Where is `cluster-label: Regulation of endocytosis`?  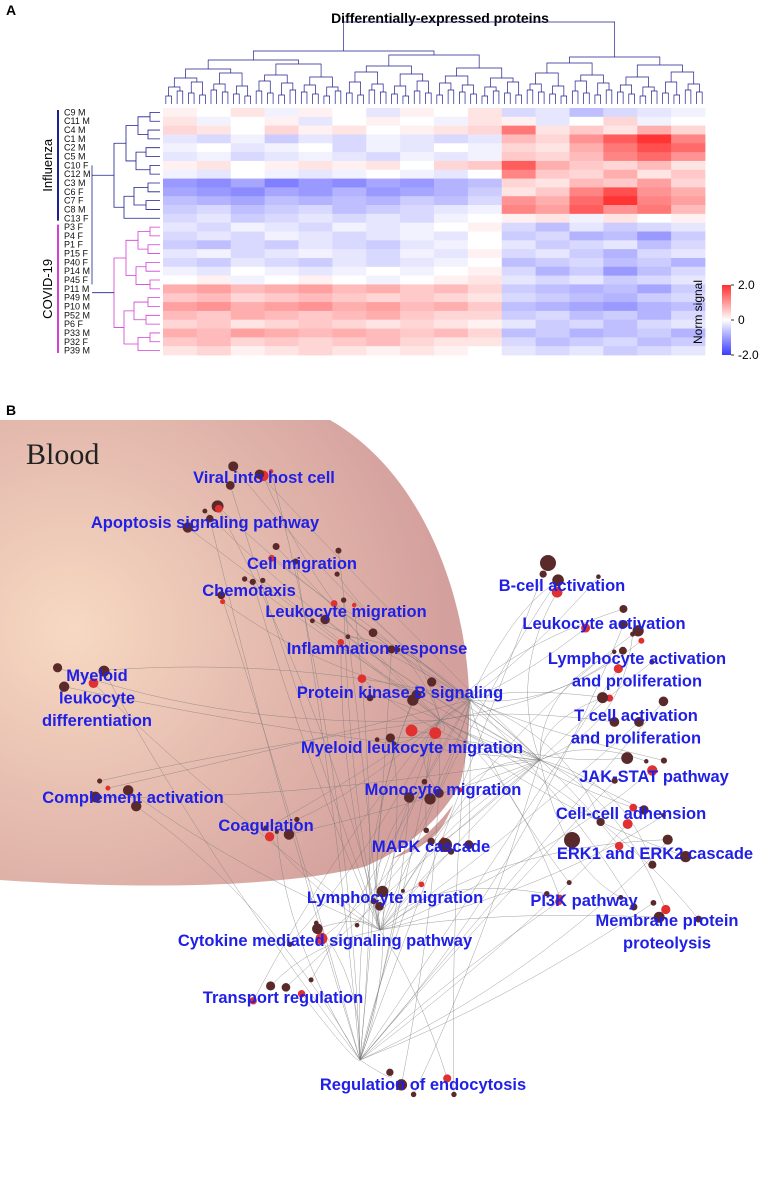
cluster-label: Regulation of endocytosis is located at coordinates (423, 1085).